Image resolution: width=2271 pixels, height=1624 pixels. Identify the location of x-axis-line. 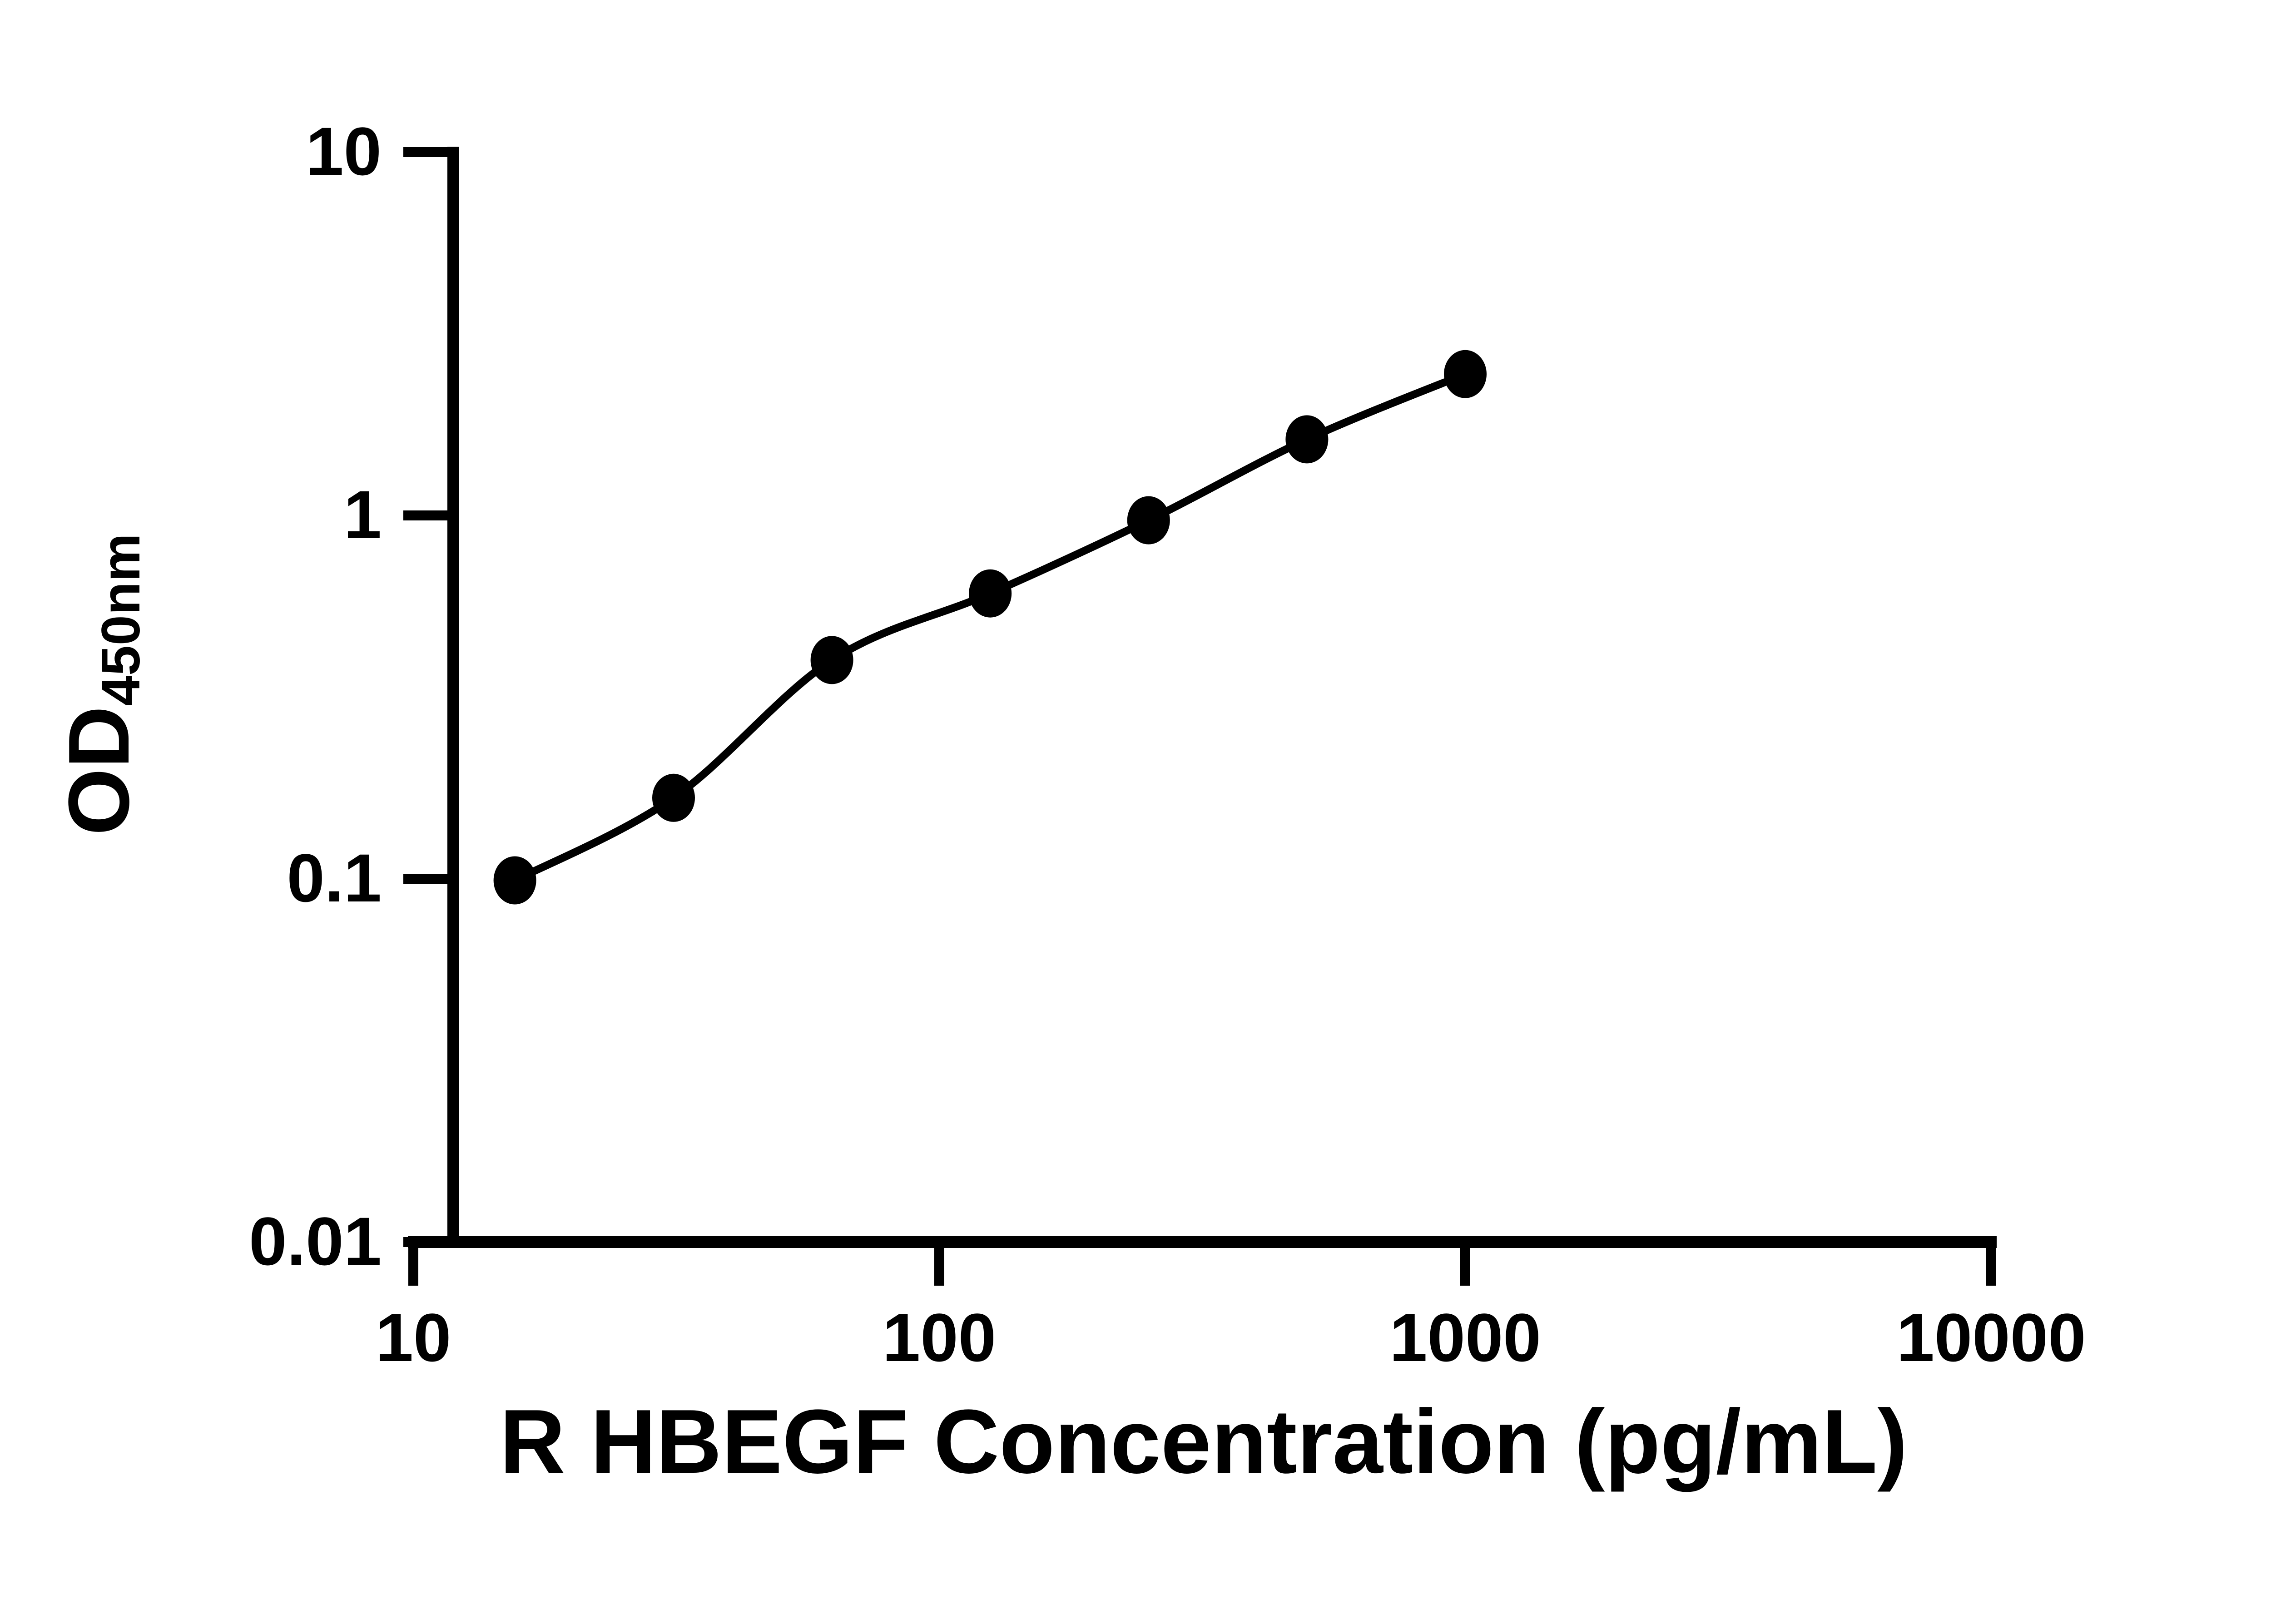
(1202, 1242).